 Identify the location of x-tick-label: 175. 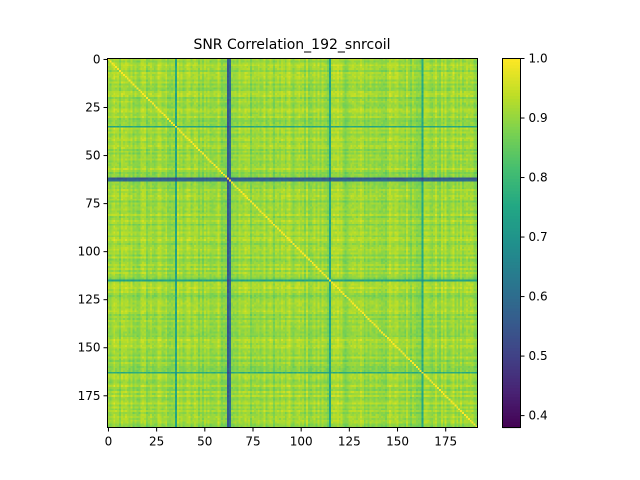
(445, 442).